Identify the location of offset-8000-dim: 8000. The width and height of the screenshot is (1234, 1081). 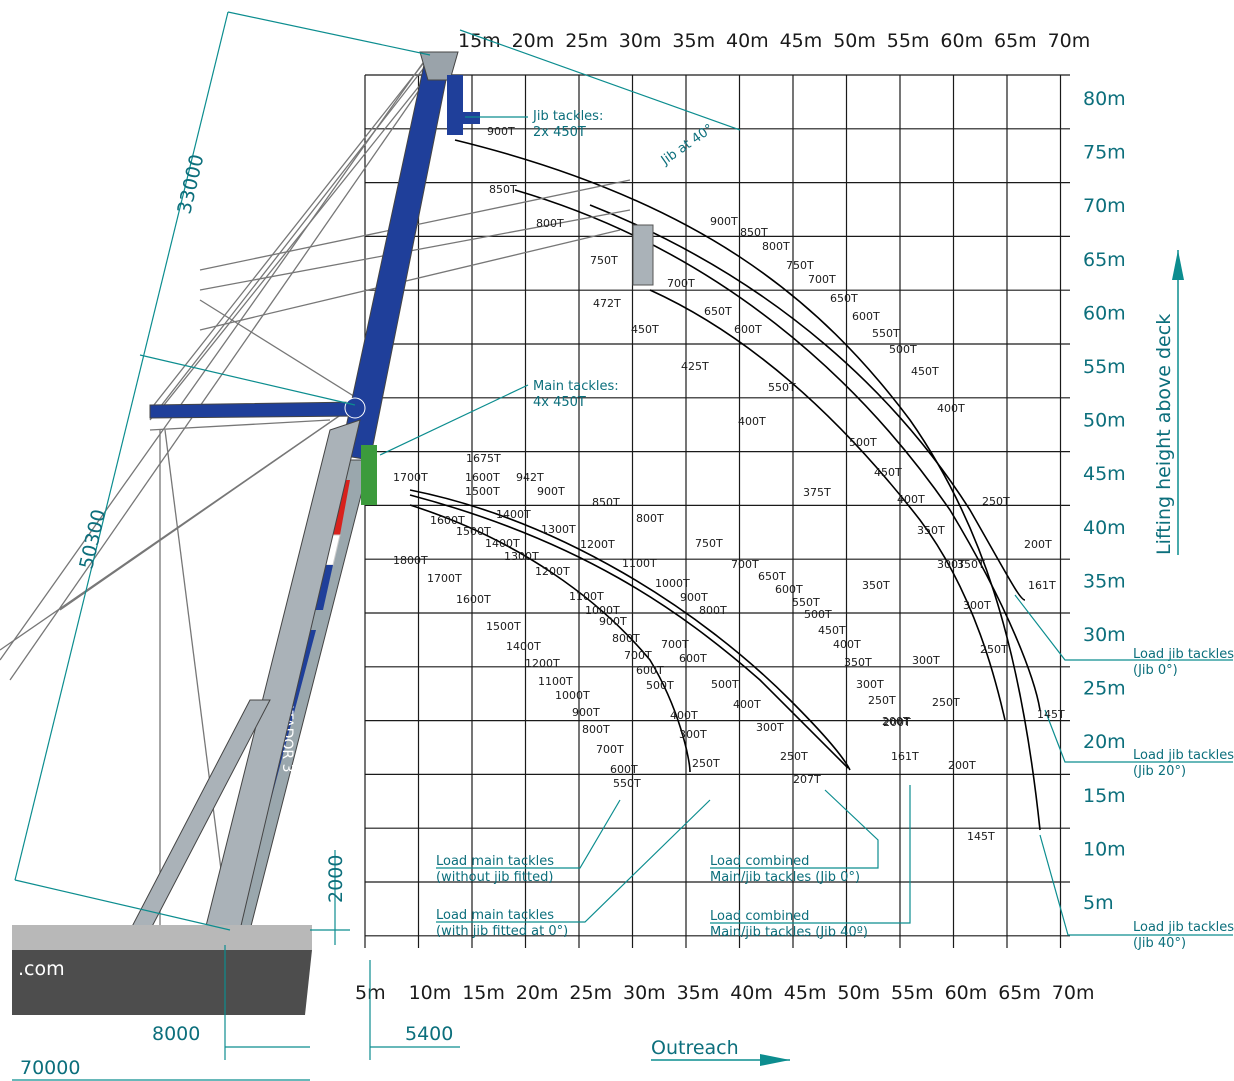
(176, 1034).